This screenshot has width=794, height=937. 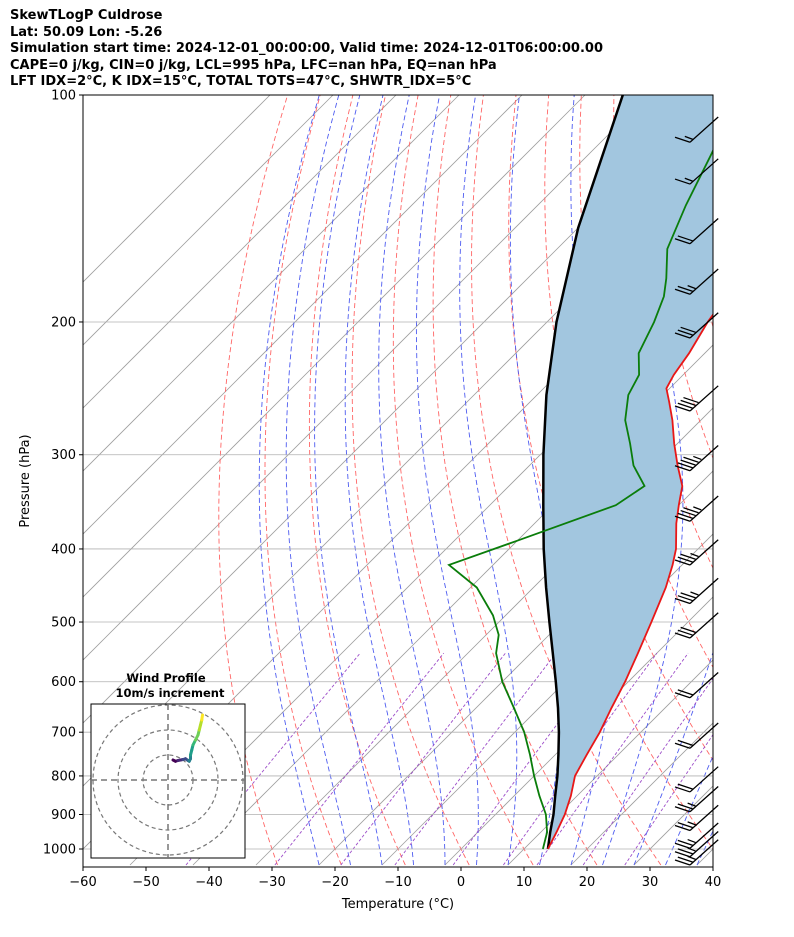 I want to click on location-line: Lat: 50.09 Lon: -5.26, so click(x=86, y=32).